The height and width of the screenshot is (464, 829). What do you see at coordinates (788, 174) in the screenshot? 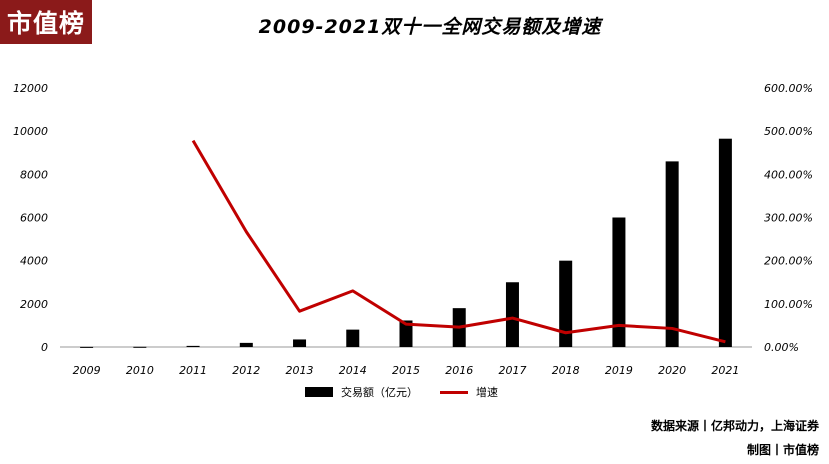
I see `y-right-tick-label: 400.00%` at bounding box center [788, 174].